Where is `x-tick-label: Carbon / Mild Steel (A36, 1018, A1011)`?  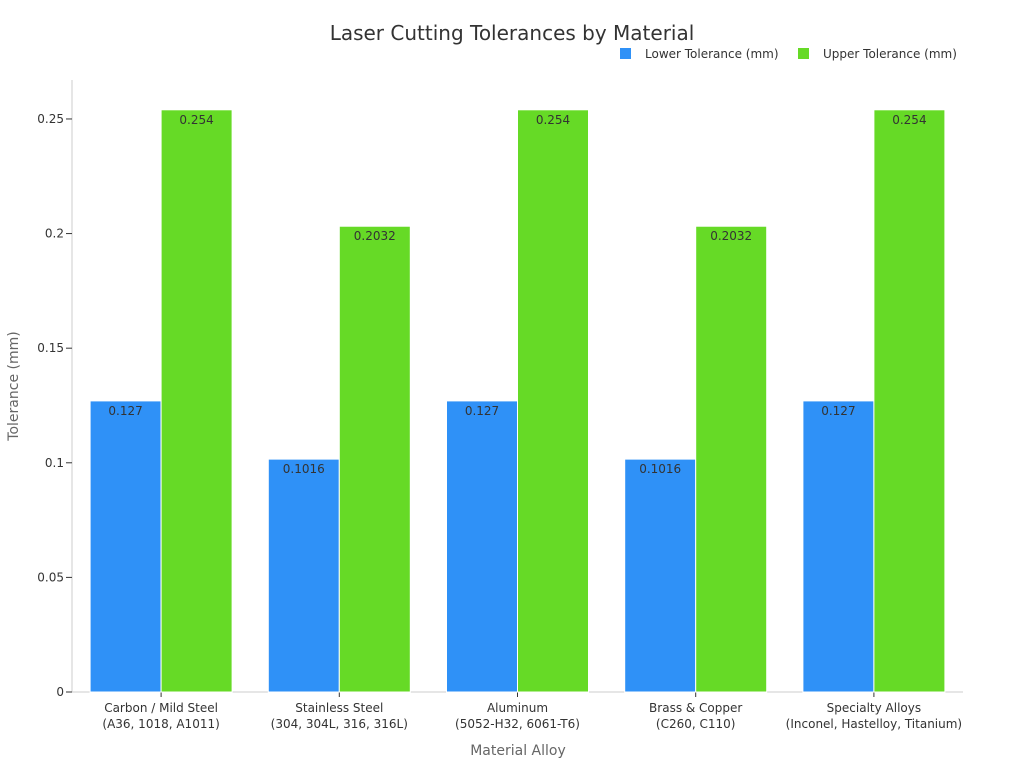 x-tick-label: Carbon / Mild Steel (A36, 1018, A1011) is located at coordinates (160, 716).